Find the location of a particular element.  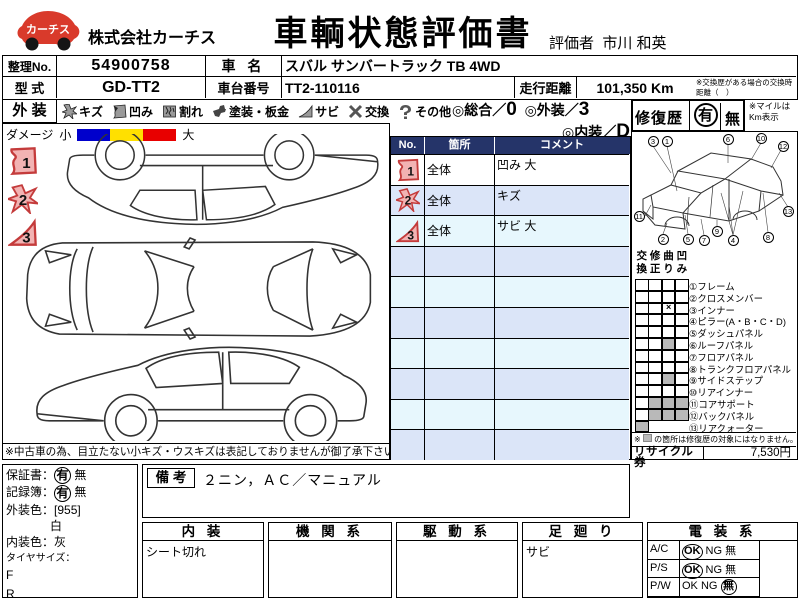

damage-comment-cell: サビ 大 is located at coordinates (517, 226).